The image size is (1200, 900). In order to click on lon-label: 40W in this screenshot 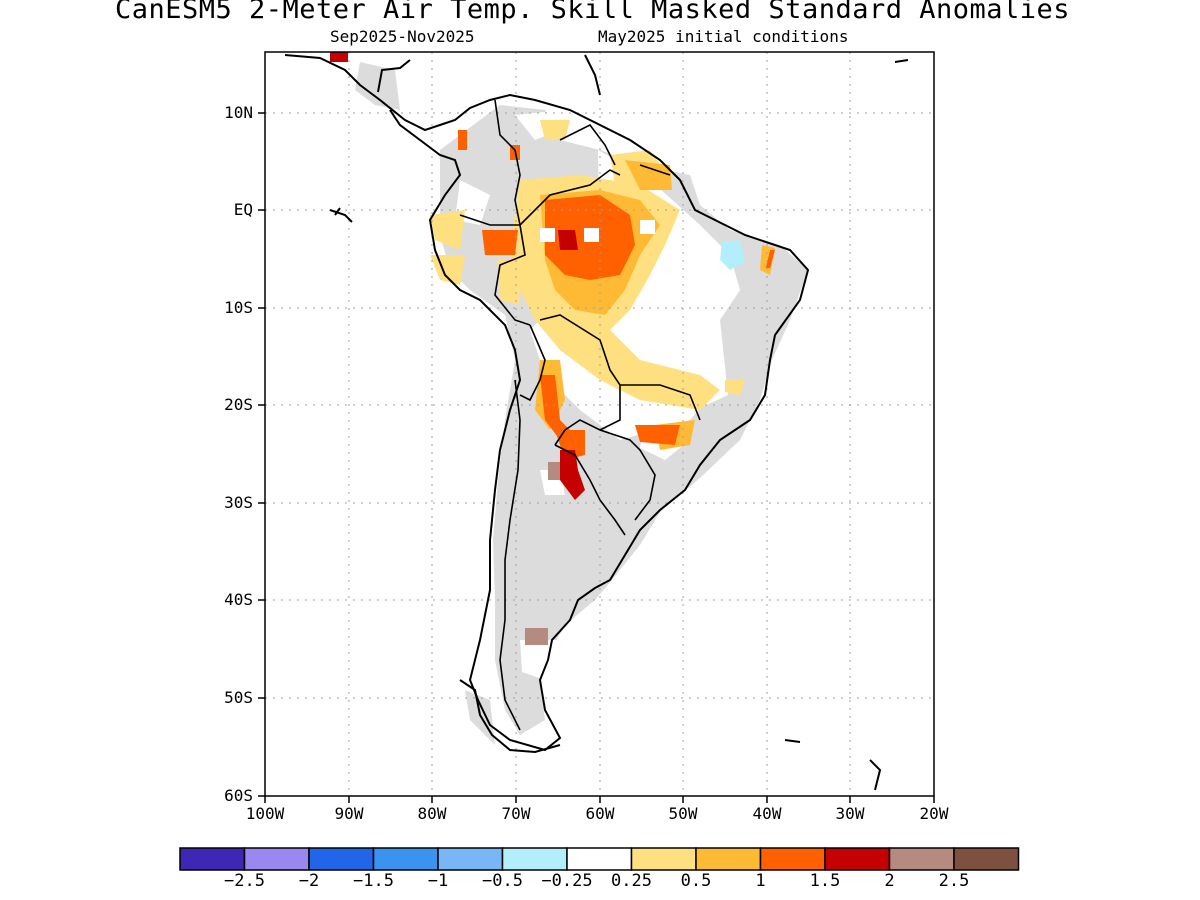, I will do `click(767, 813)`.